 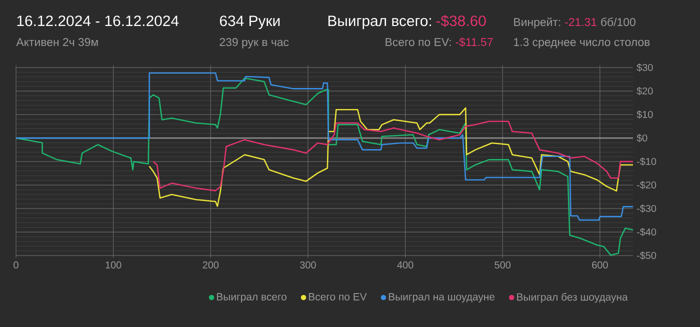 I want to click on y-tick-label: $0, so click(x=642, y=138).